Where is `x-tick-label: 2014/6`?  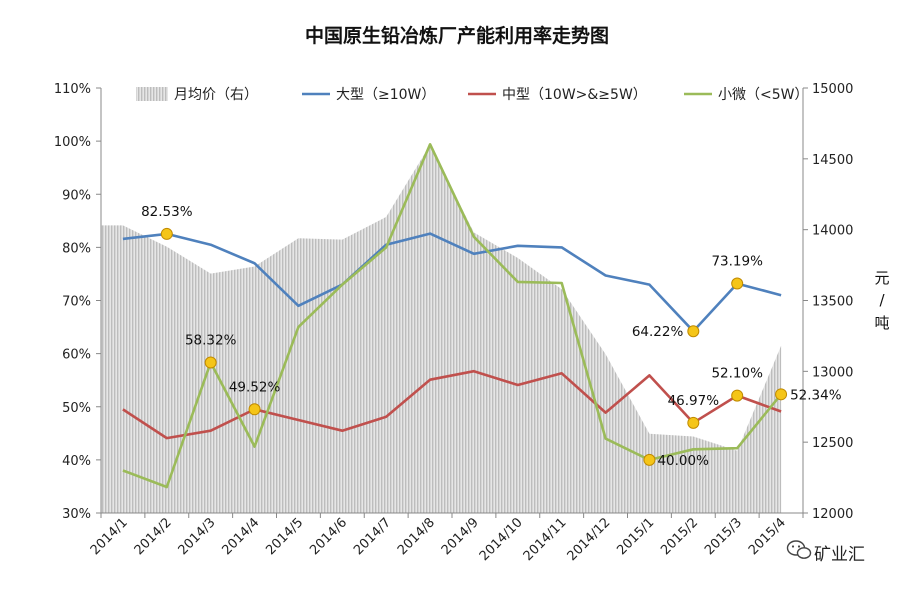
x-tick-label: 2014/6 is located at coordinates (328, 536).